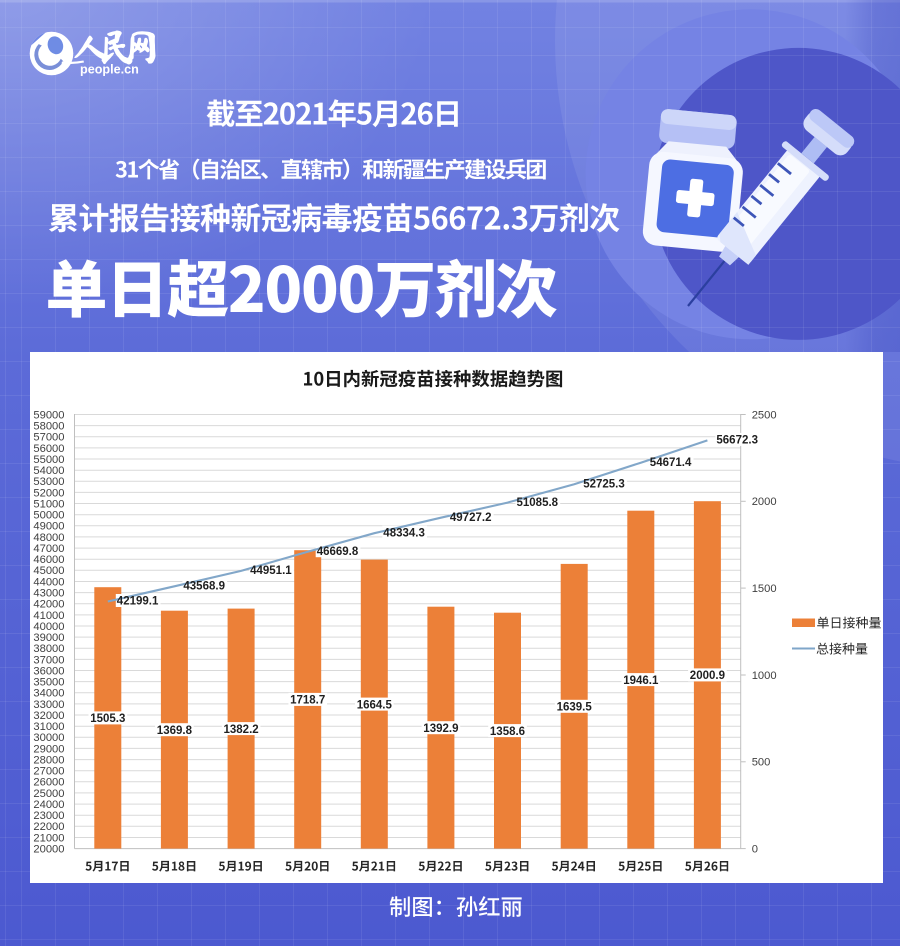  Describe the element at coordinates (48, 627) in the screenshot. I see `svg-text: 40000` at that location.